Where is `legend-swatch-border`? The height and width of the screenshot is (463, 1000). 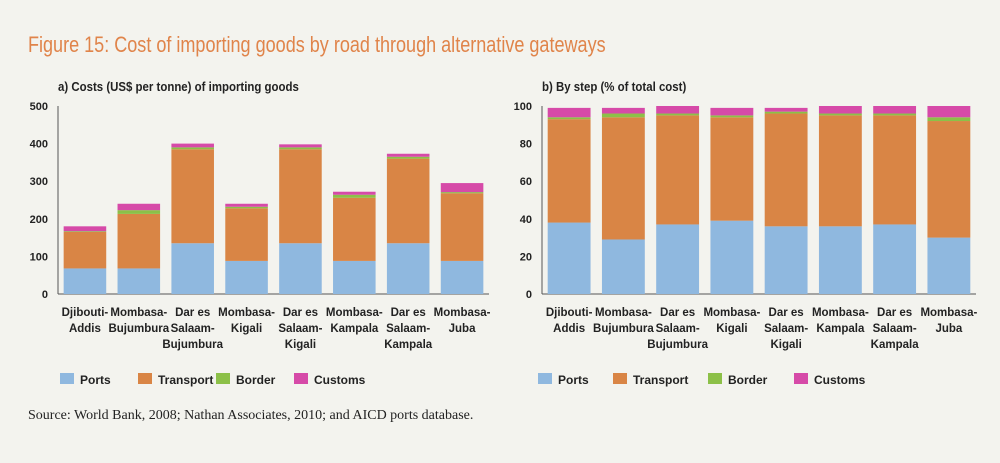
legend-swatch-border is located at coordinates (715, 378).